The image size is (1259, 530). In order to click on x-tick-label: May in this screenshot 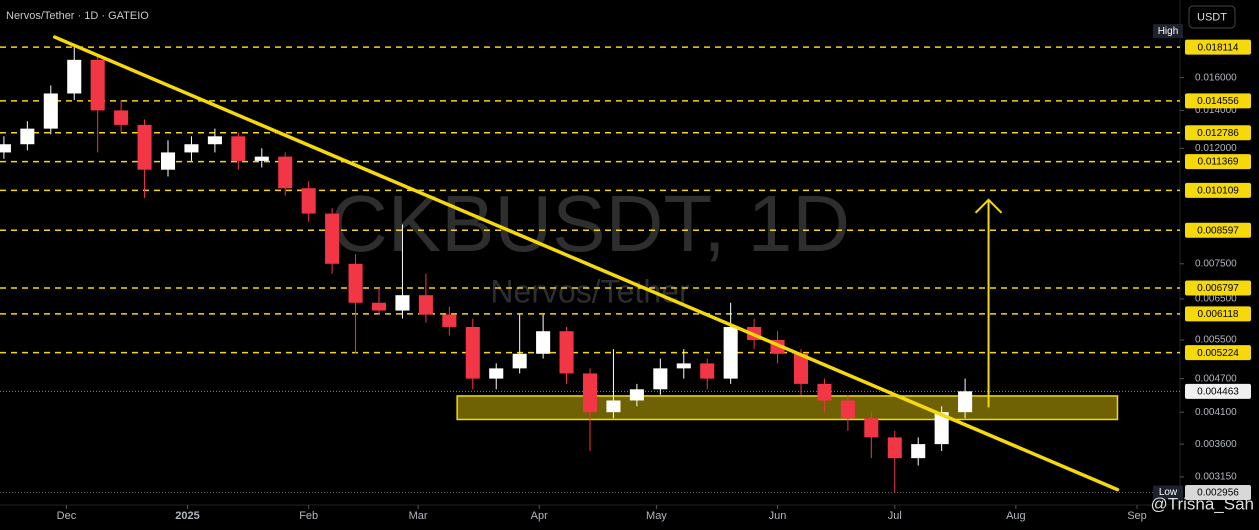, I will do `click(656, 516)`.